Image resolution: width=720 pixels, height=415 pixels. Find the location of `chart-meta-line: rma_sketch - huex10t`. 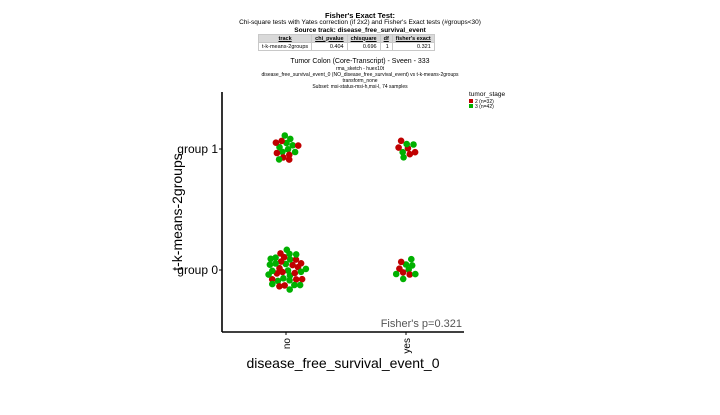

chart-meta-line: rma_sketch - huex10t is located at coordinates (360, 69).